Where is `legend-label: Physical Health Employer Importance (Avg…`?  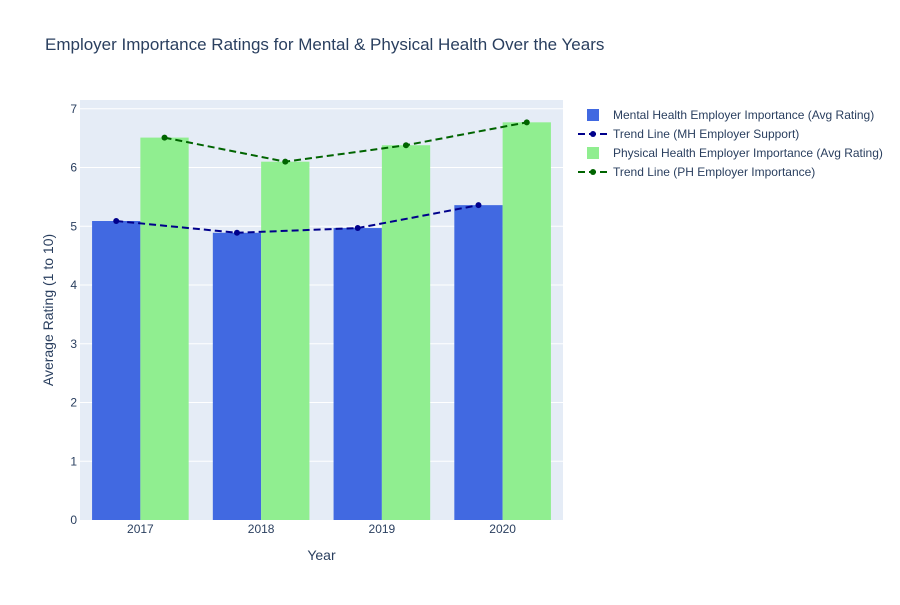
legend-label: Physical Health Employer Importance (Avg… is located at coordinates (748, 153).